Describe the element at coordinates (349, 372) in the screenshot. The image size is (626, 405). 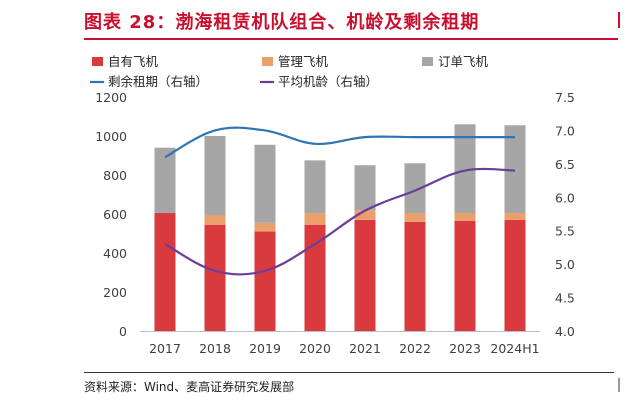
I see `source-rule` at that location.